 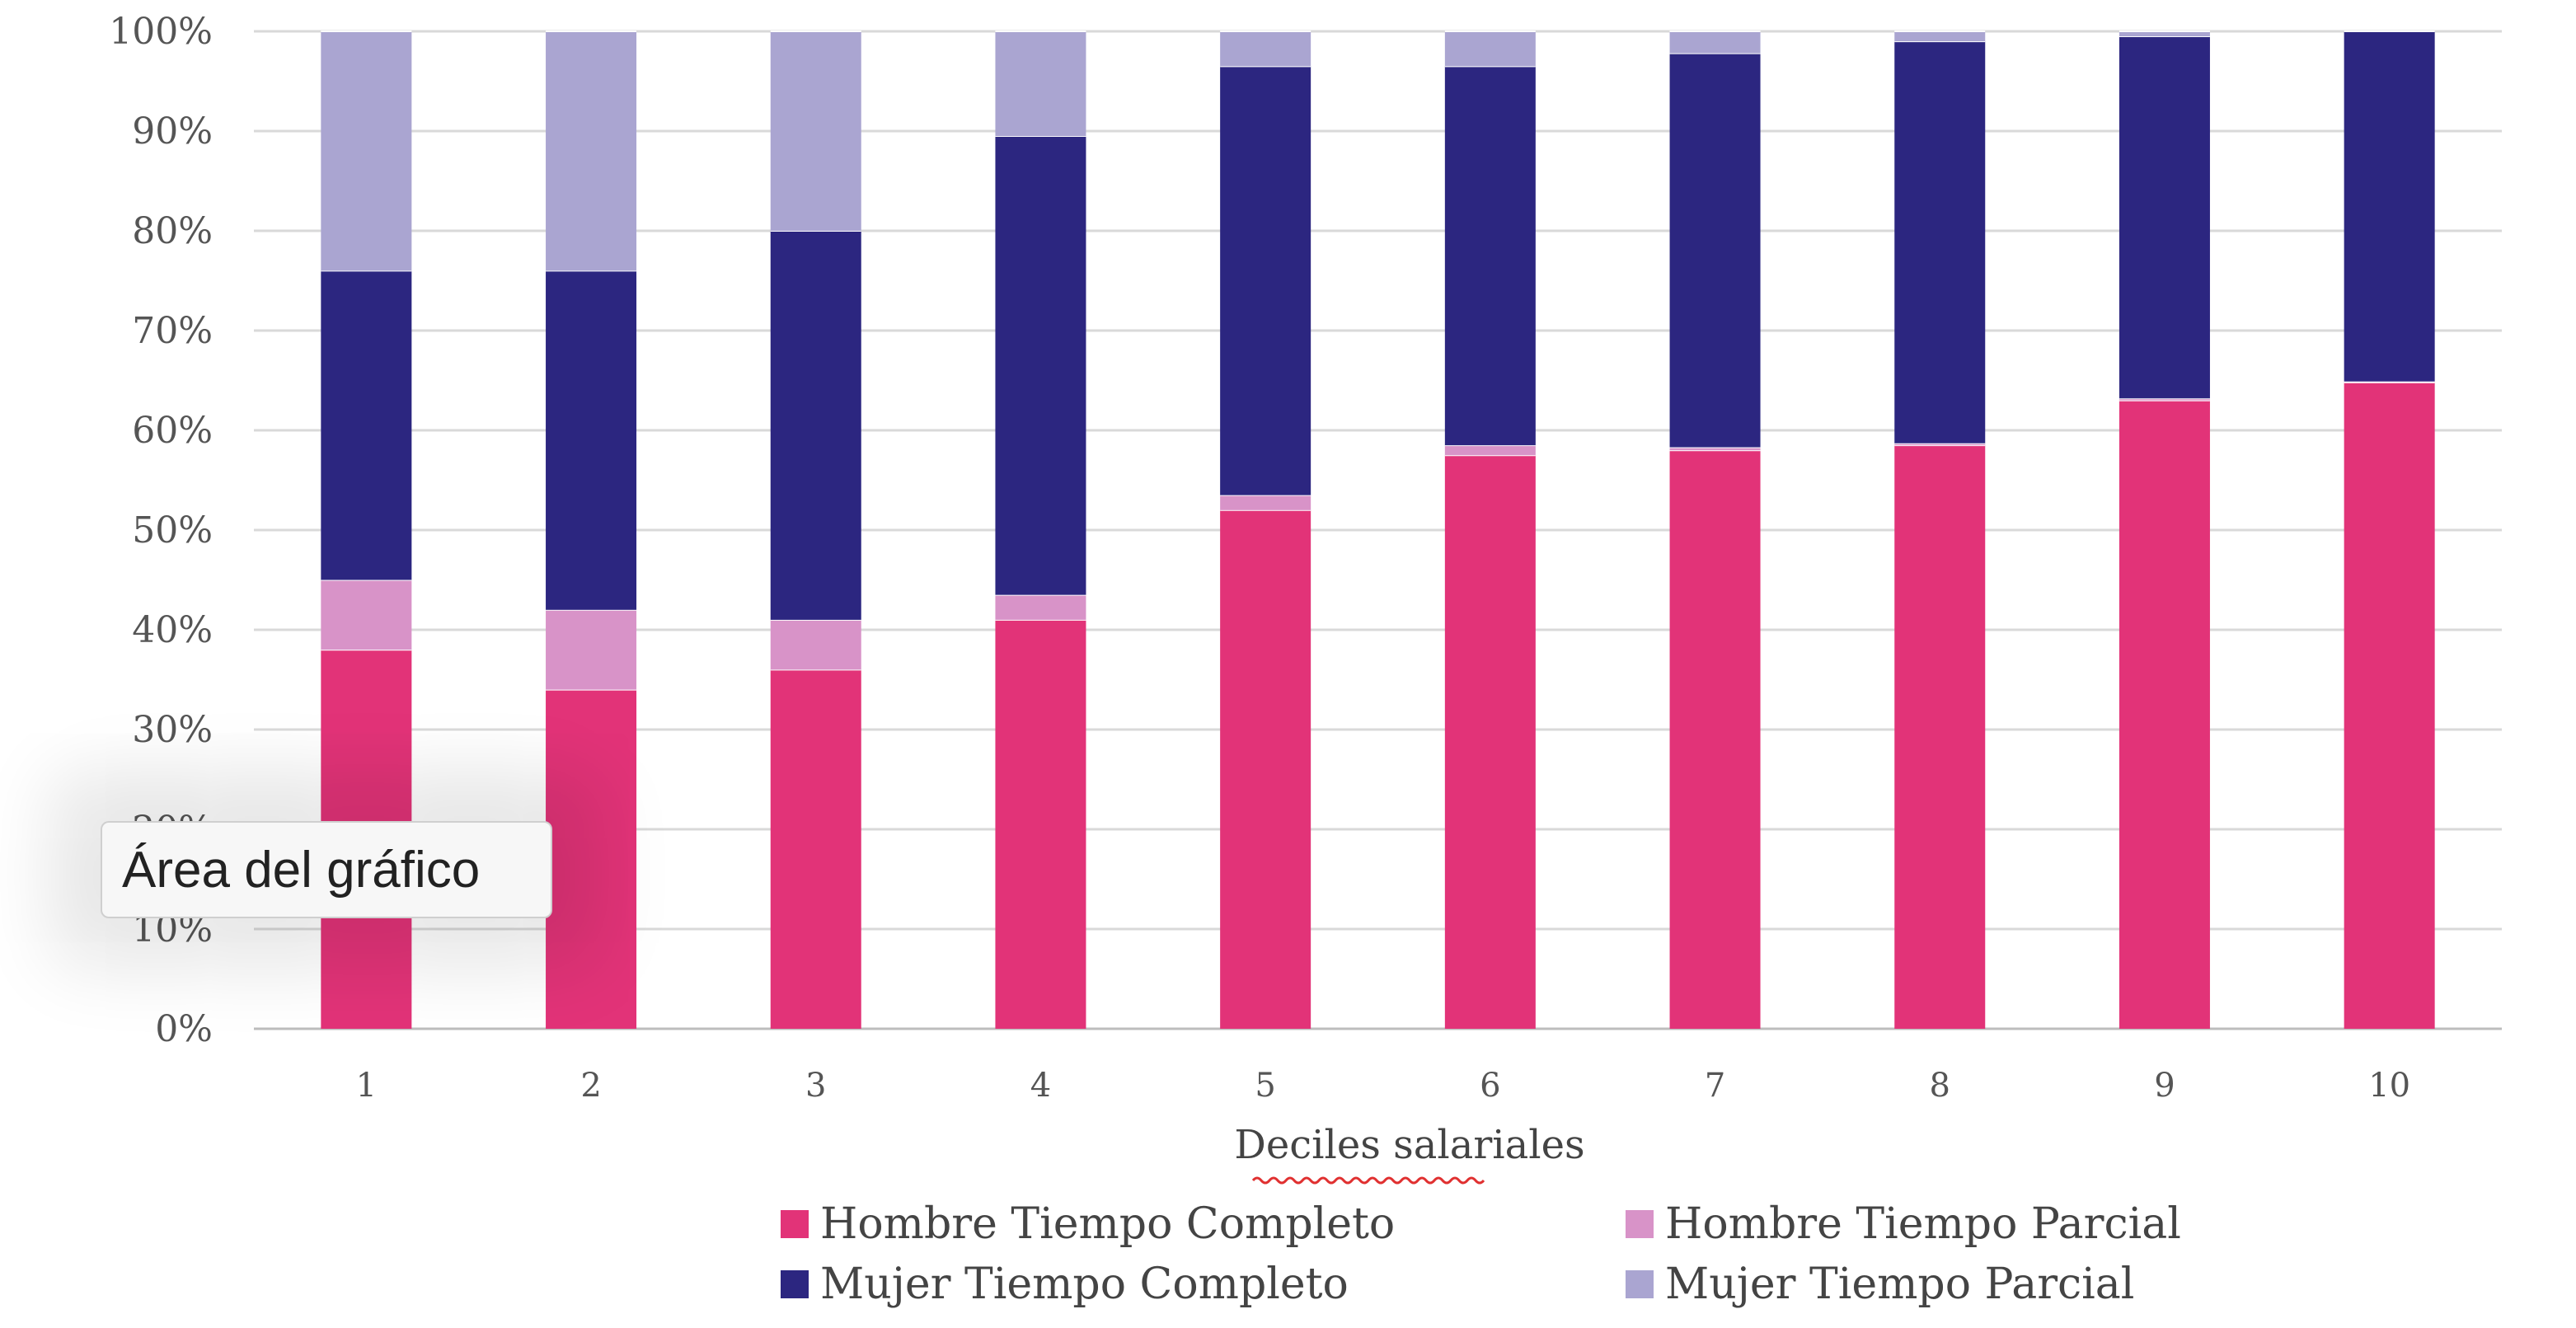 I want to click on legend-label: Hombre Tiempo Parcial, so click(x=1923, y=1224).